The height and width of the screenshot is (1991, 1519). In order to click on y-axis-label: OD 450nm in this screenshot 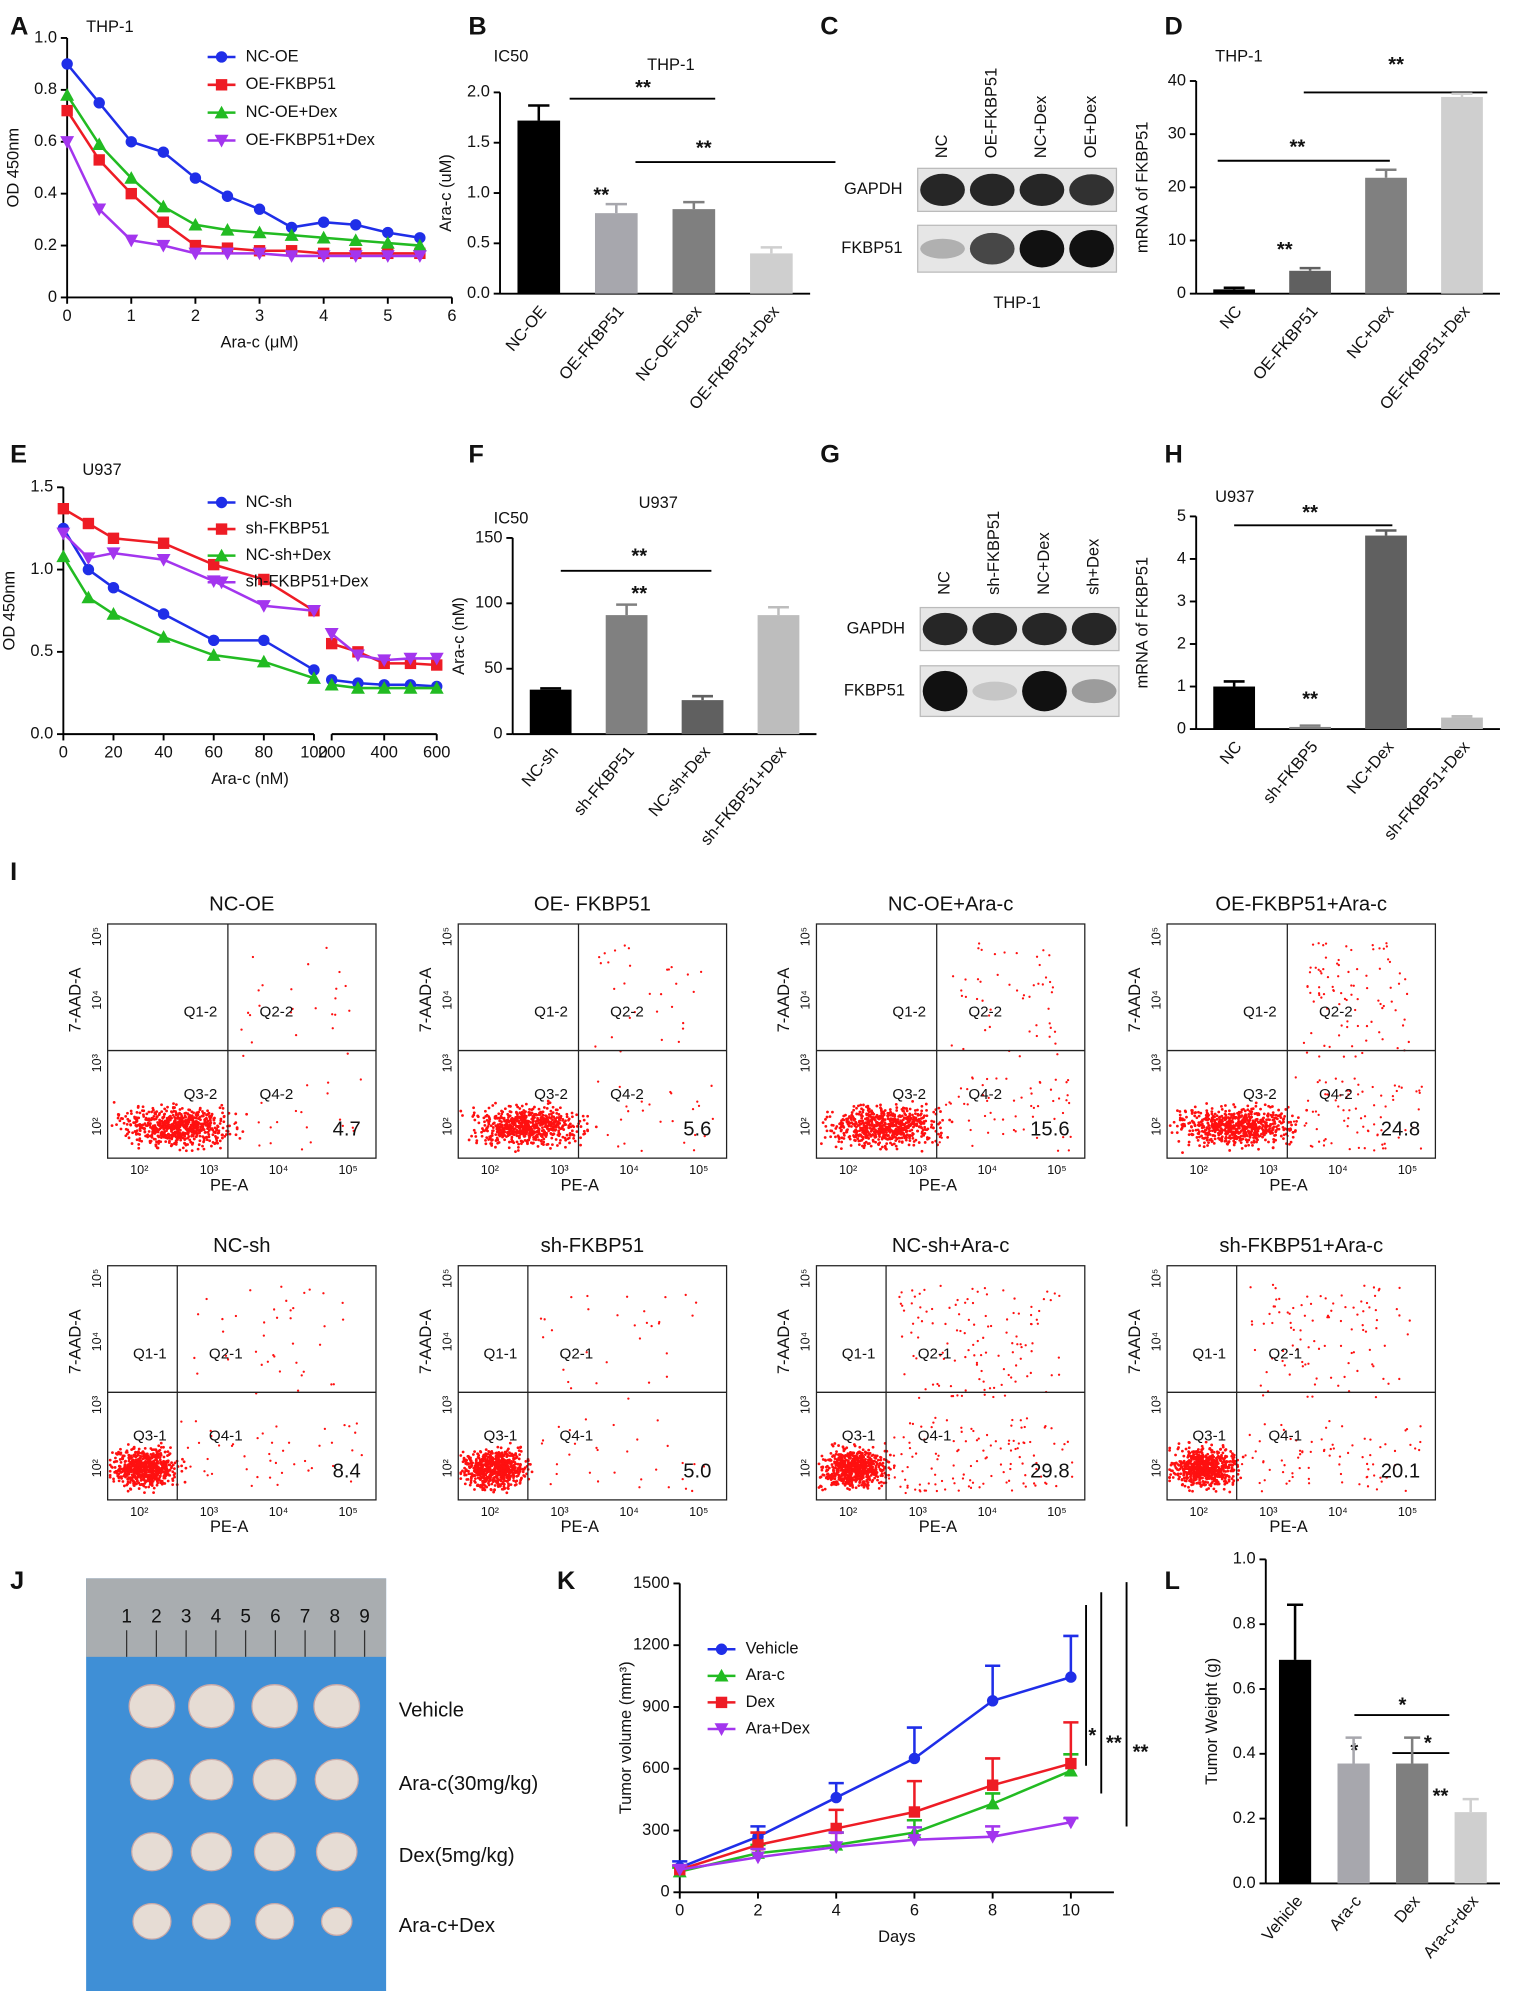, I will do `click(10, 610)`.